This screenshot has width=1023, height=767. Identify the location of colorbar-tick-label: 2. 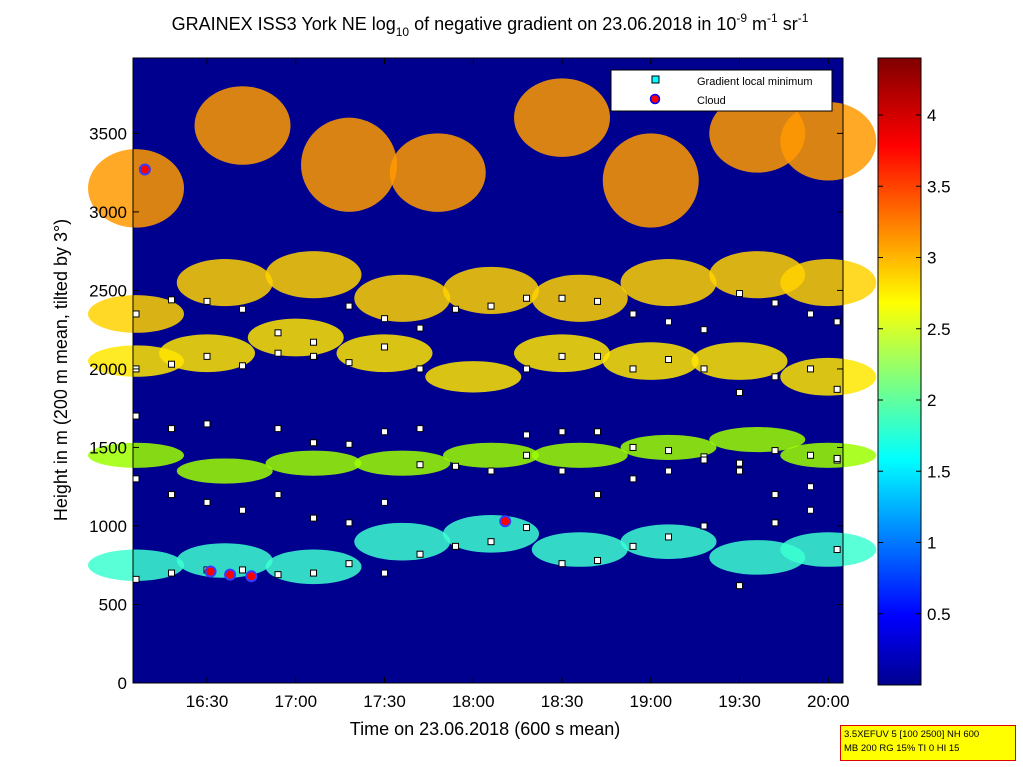
(931, 400).